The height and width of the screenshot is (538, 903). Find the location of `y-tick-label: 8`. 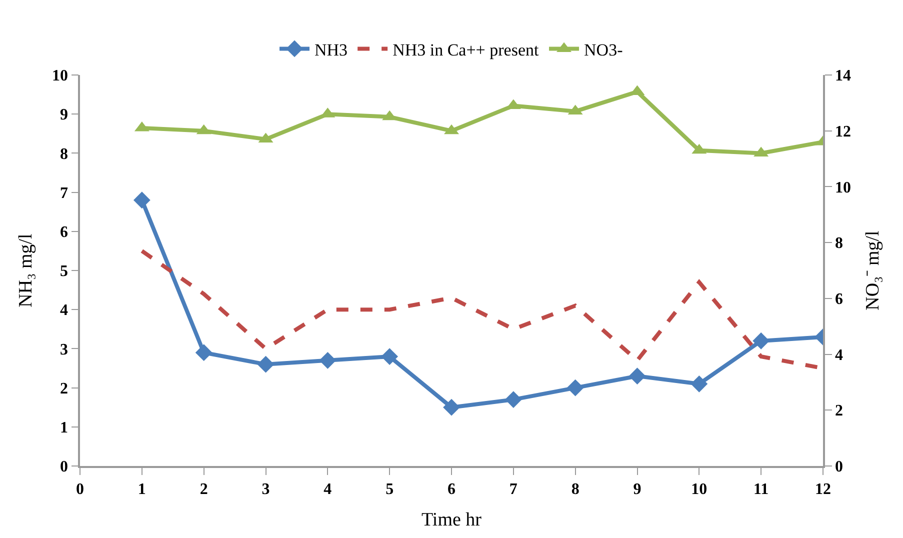

y-tick-label: 8 is located at coordinates (64, 154).